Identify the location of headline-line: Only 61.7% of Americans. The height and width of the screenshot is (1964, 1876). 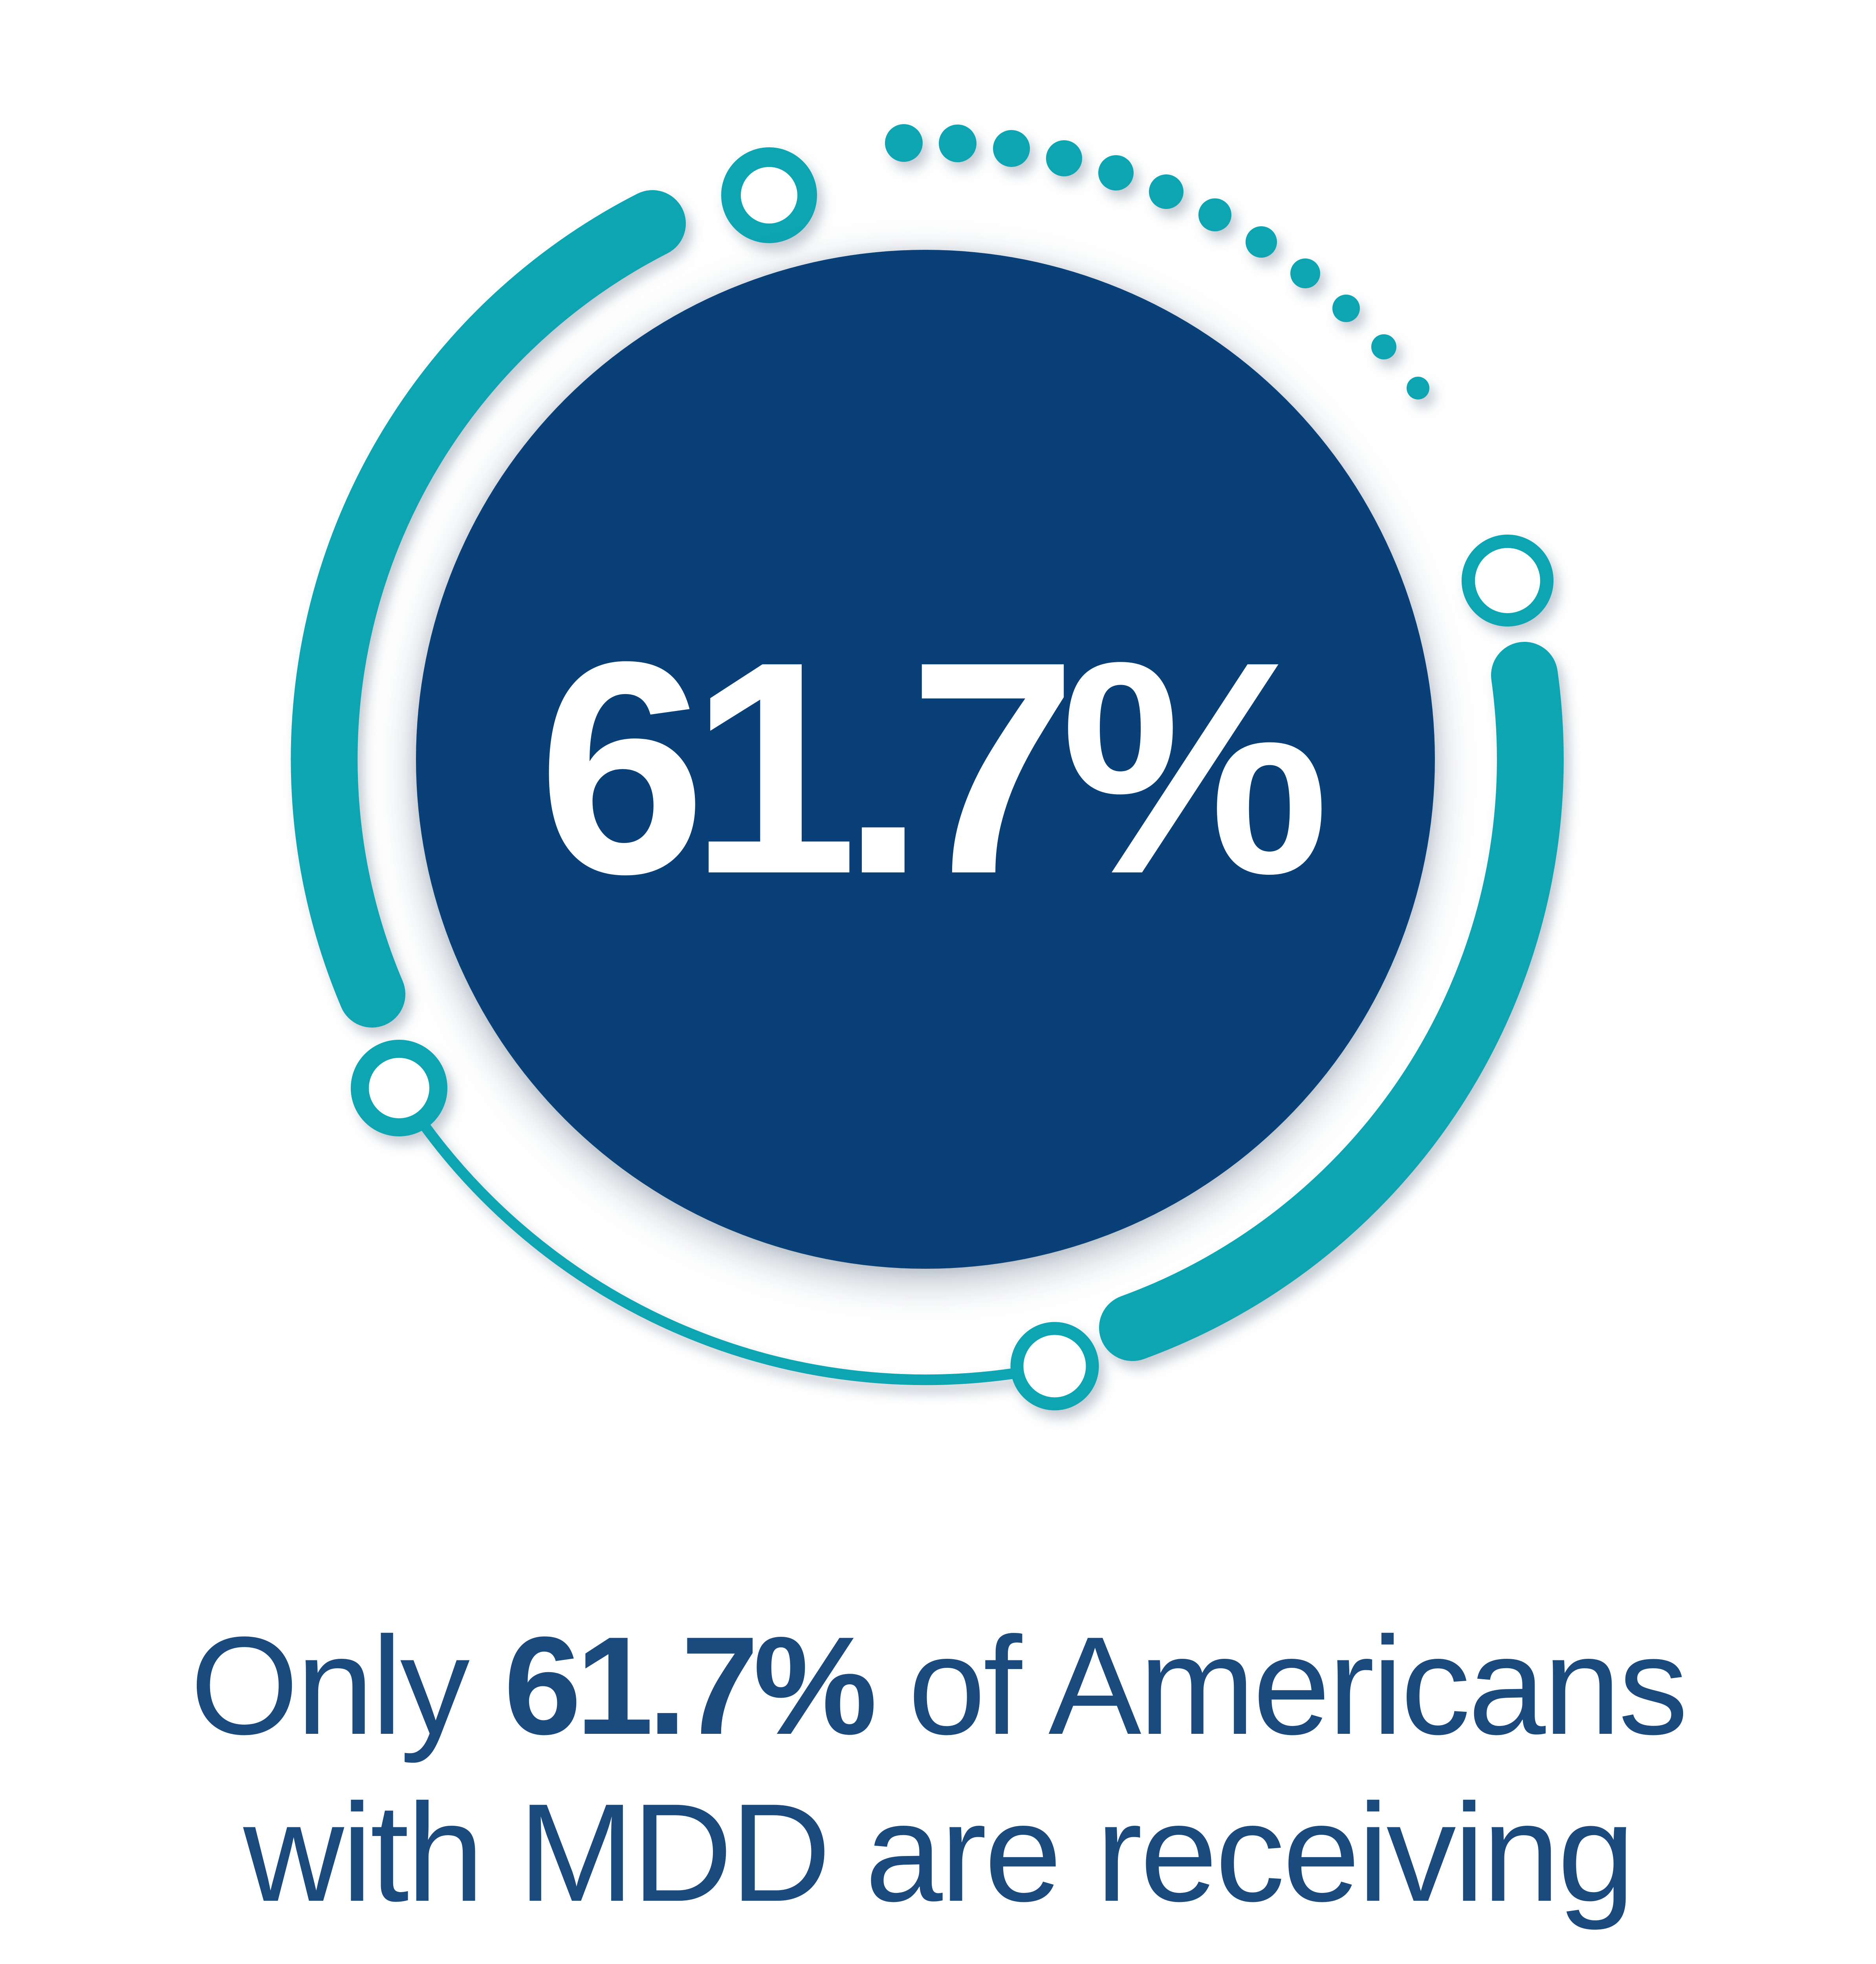
(938, 1686).